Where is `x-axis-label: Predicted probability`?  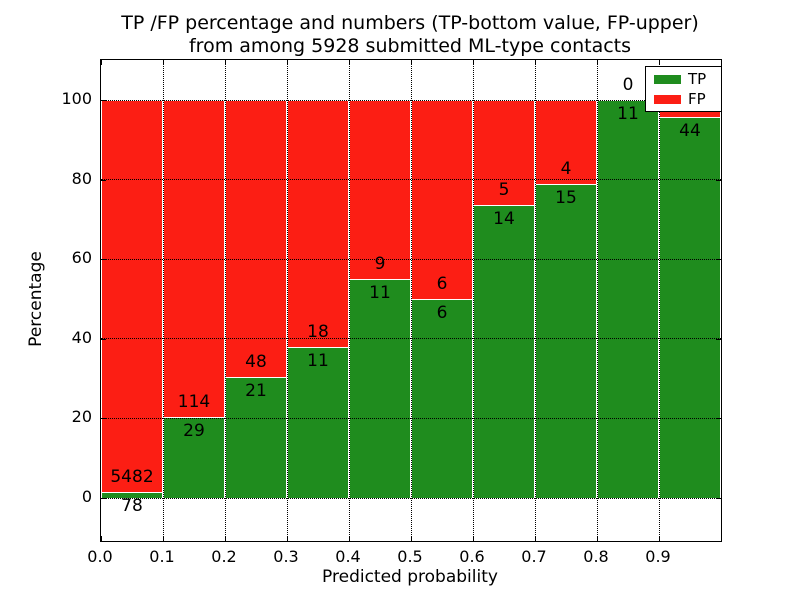
x-axis-label: Predicted probability is located at coordinates (410, 577).